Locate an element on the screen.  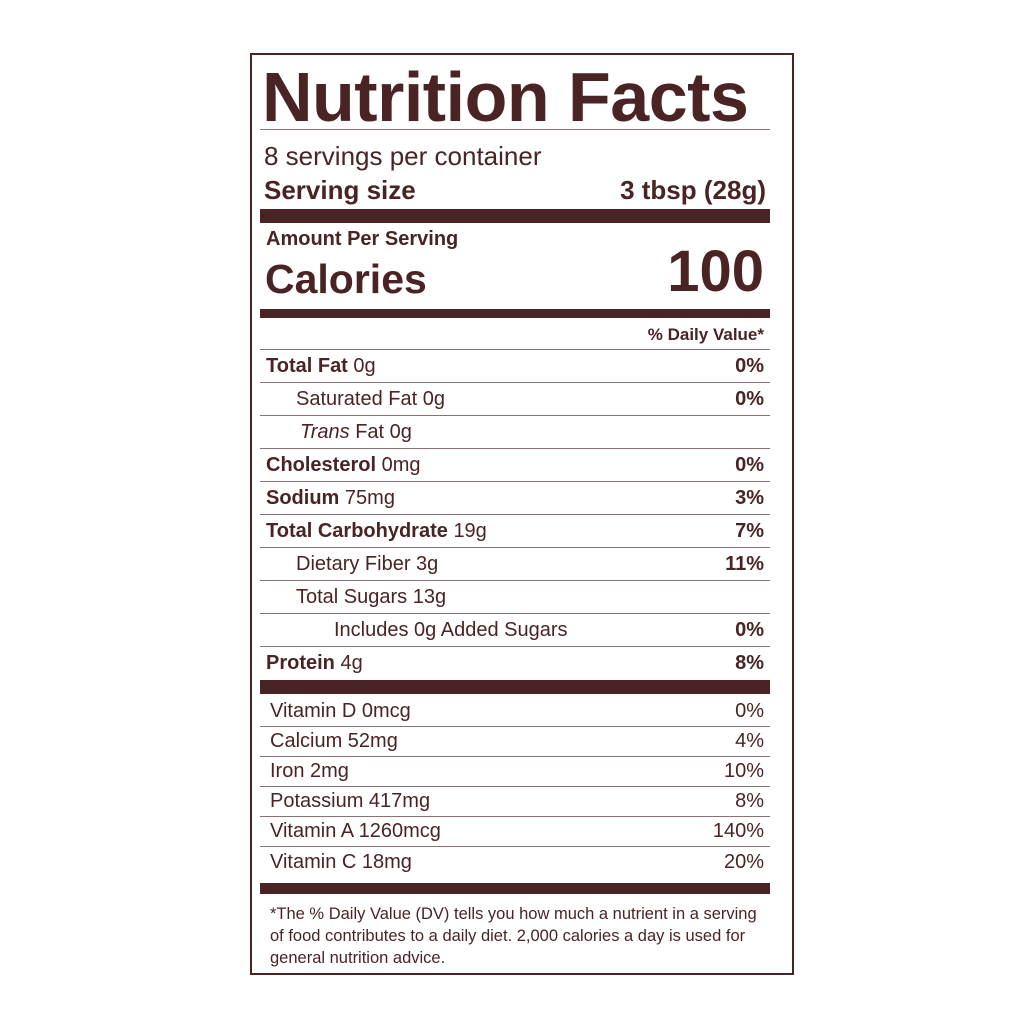
nutrient-name: Cholesterol is located at coordinates (321, 464).